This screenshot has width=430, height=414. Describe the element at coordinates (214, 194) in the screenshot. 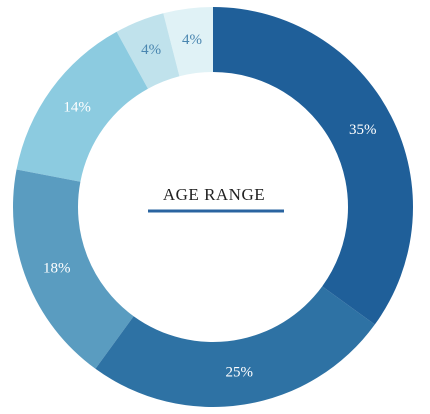

I see `chart-title: AGE RANGE` at that location.